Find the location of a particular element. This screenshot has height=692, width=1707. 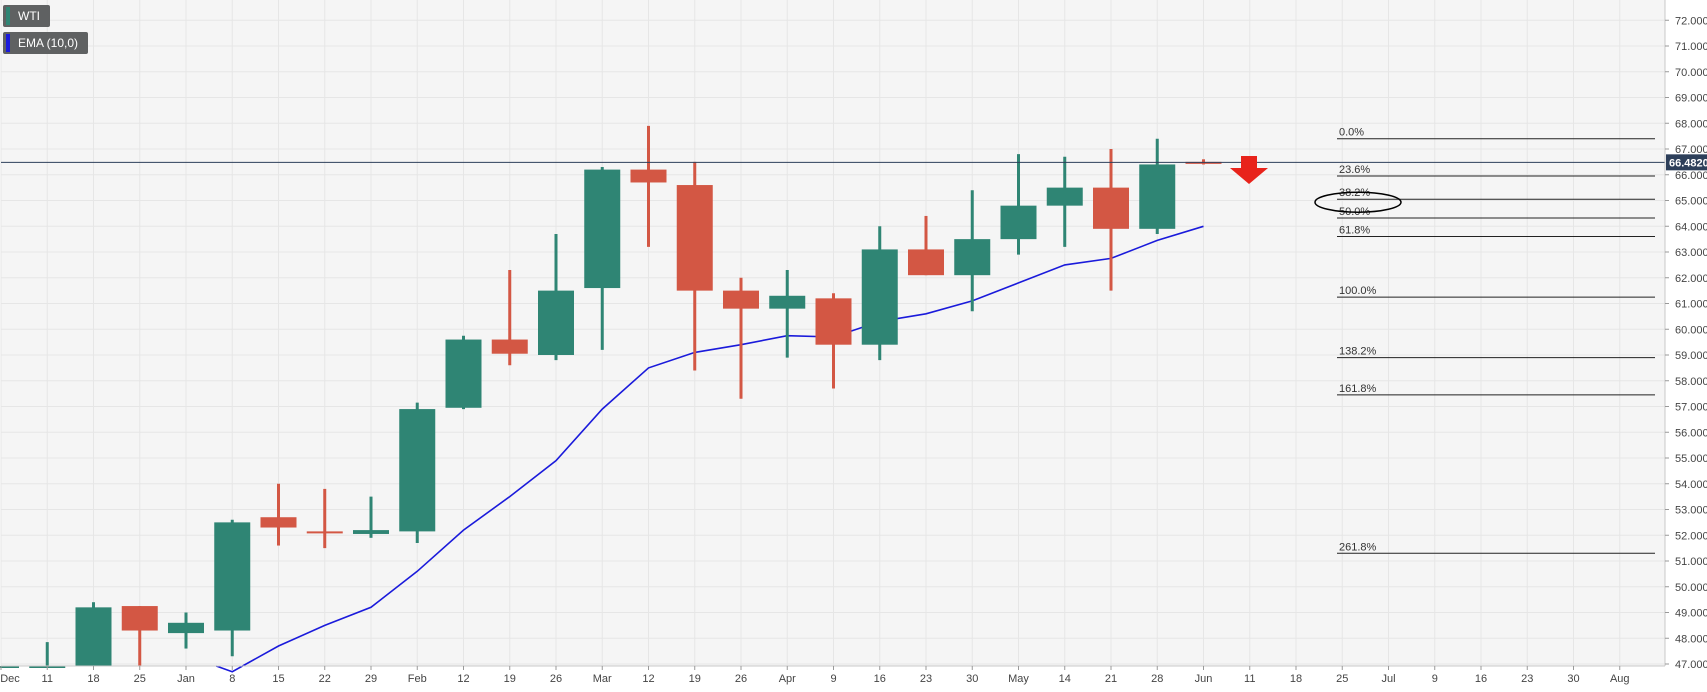

y-tick-label: 64.0000 is located at coordinates (1691, 227).